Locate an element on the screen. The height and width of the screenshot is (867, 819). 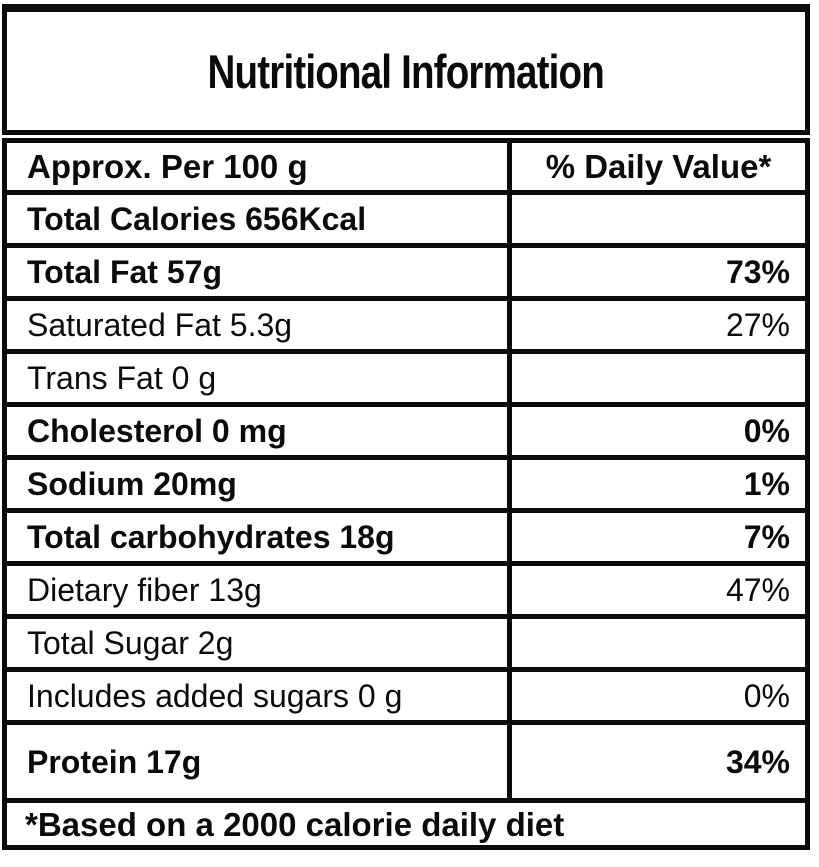
nutrient-label: Saturated Fat 5.3g is located at coordinates (259, 325).